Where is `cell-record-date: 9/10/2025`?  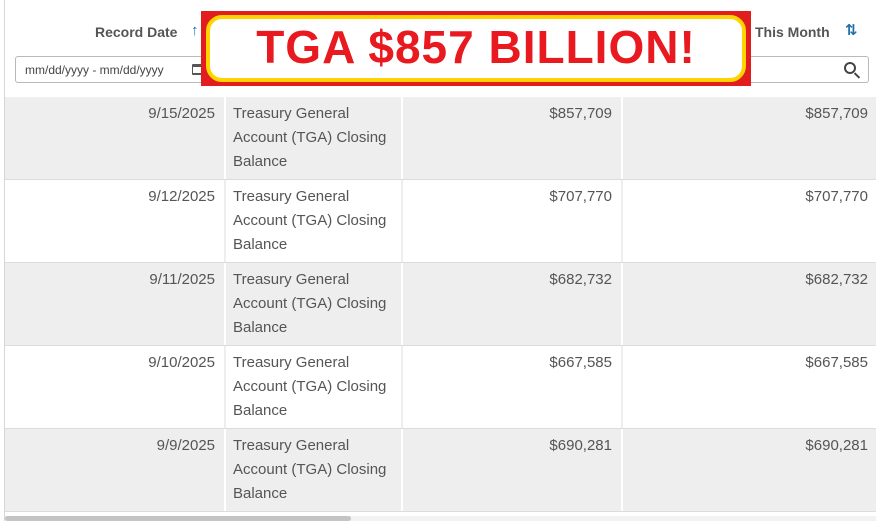
cell-record-date: 9/10/2025 is located at coordinates (181, 362).